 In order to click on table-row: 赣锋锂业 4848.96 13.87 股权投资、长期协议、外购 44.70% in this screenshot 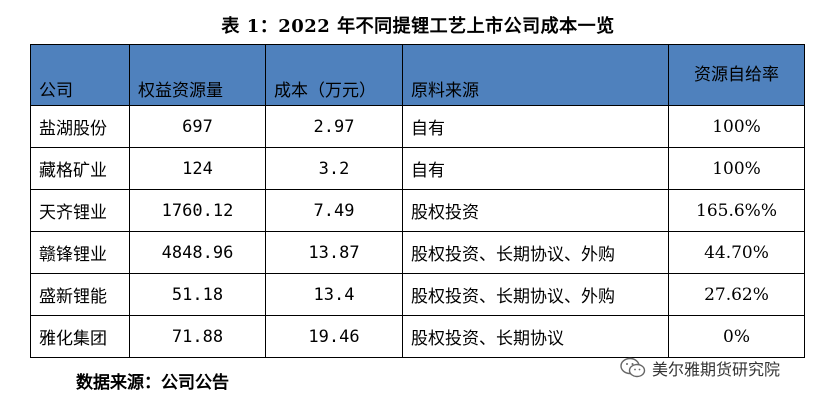, I will do `click(417, 252)`.